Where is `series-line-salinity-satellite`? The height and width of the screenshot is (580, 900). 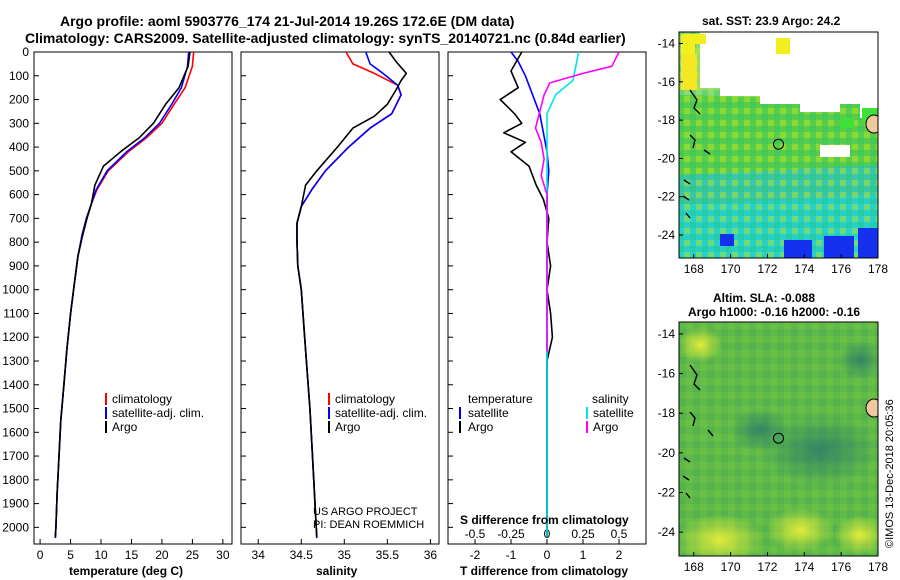
series-line-salinity-satellite is located at coordinates (563, 294).